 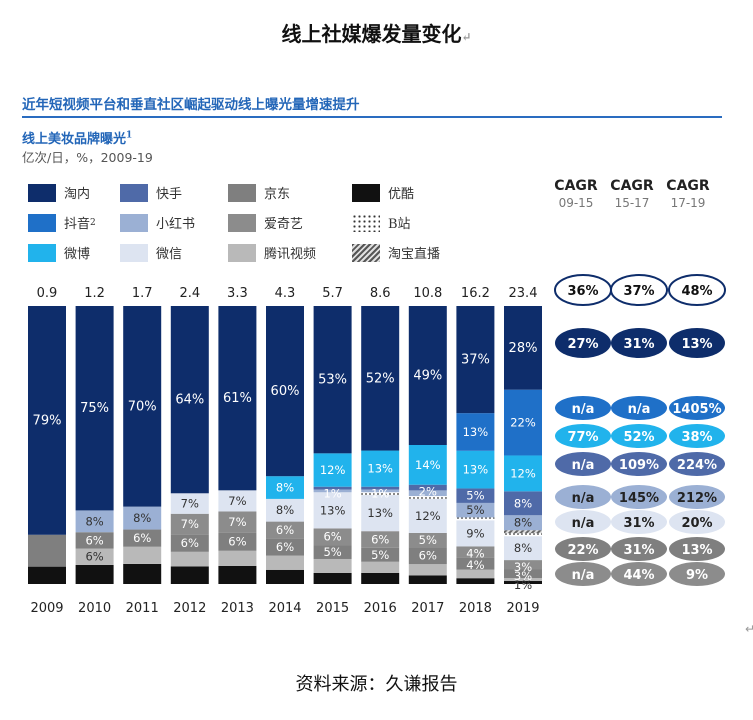 I want to click on total-label: 1.2, so click(x=94, y=293).